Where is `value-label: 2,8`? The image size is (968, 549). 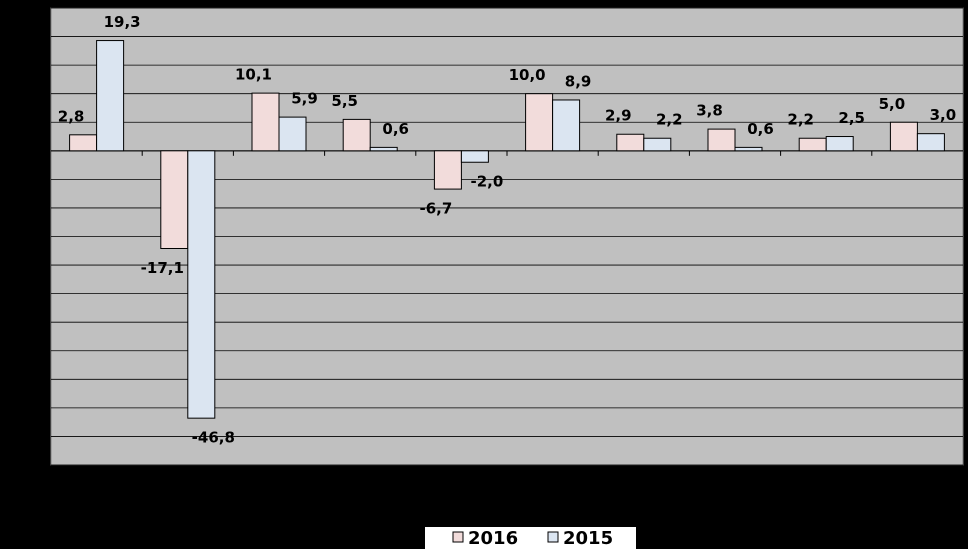
value-label: 2,8 is located at coordinates (71, 116).